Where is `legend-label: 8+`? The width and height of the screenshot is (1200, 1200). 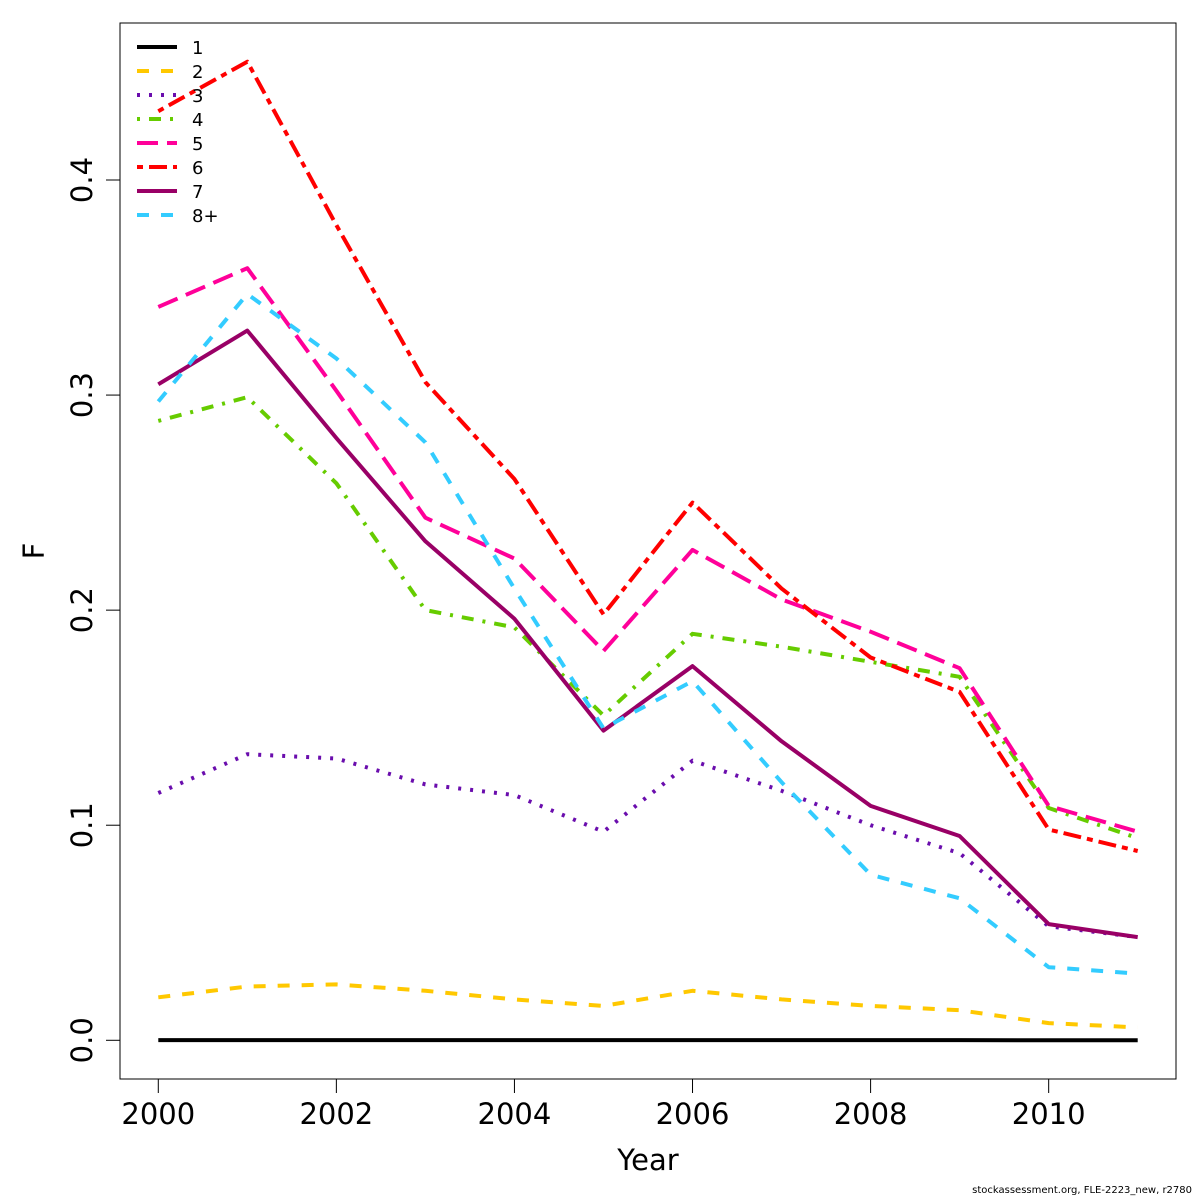
legend-label: 8+ is located at coordinates (205, 216).